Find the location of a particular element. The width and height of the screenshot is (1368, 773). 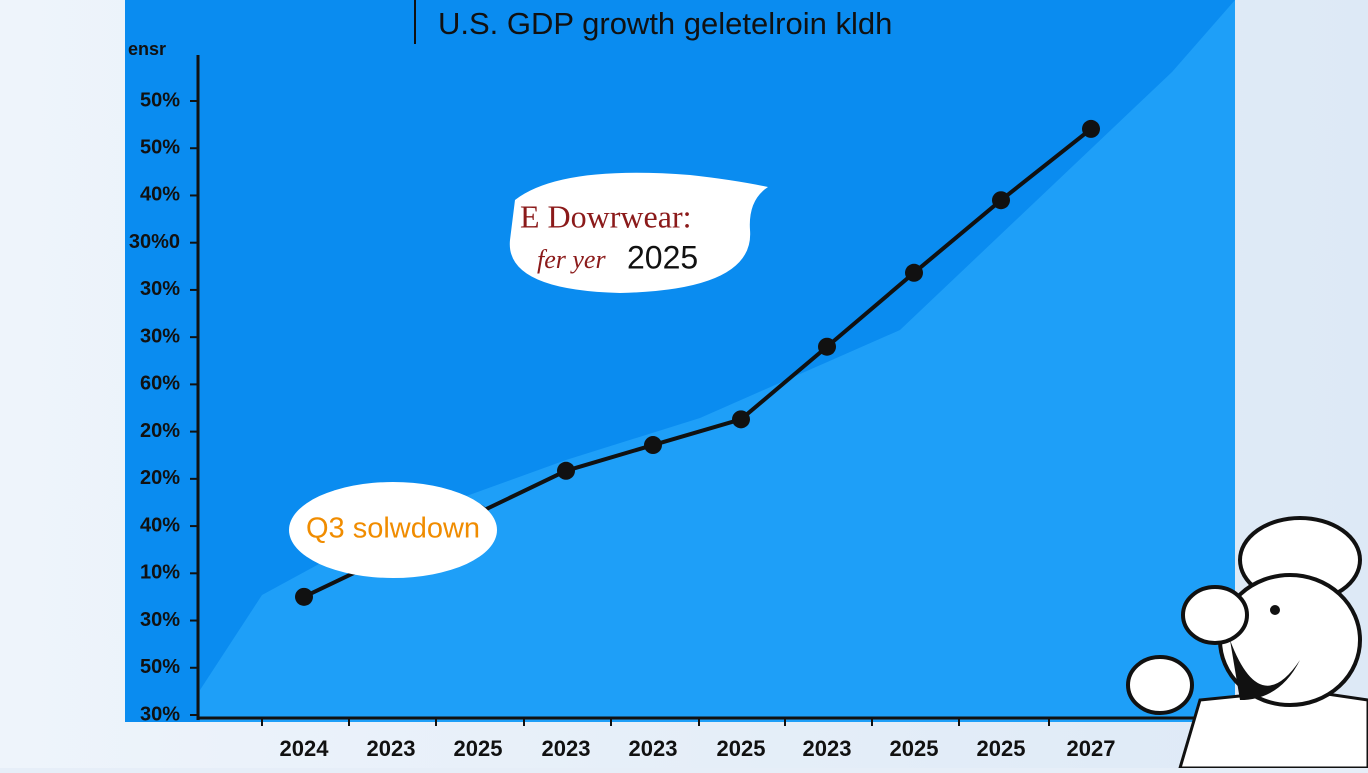

chart-title: U.S. GDP growth geletelroin kldh is located at coordinates (665, 23).